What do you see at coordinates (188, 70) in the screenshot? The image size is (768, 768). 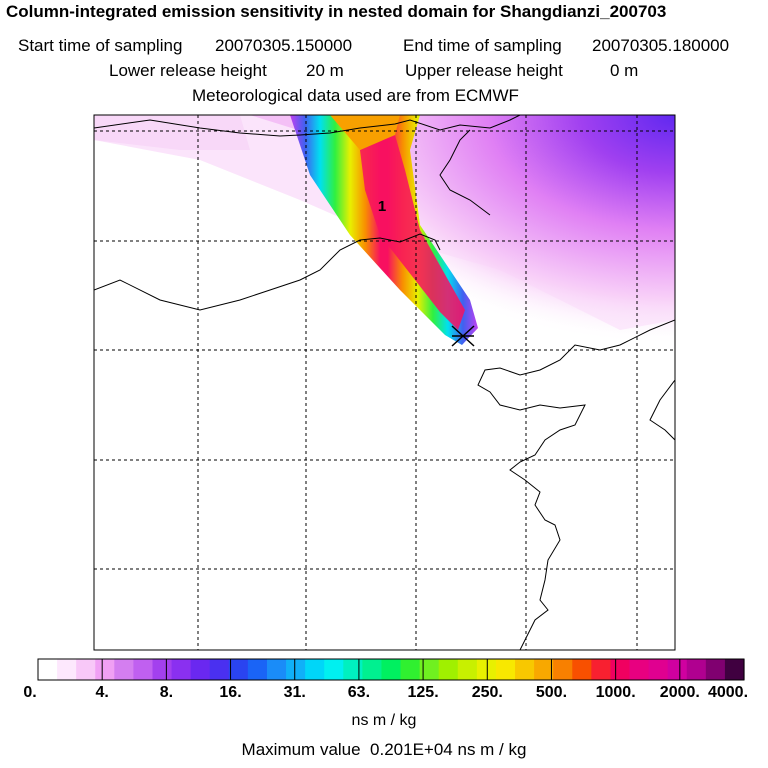 I see `lower-release-label: Lower release height` at bounding box center [188, 70].